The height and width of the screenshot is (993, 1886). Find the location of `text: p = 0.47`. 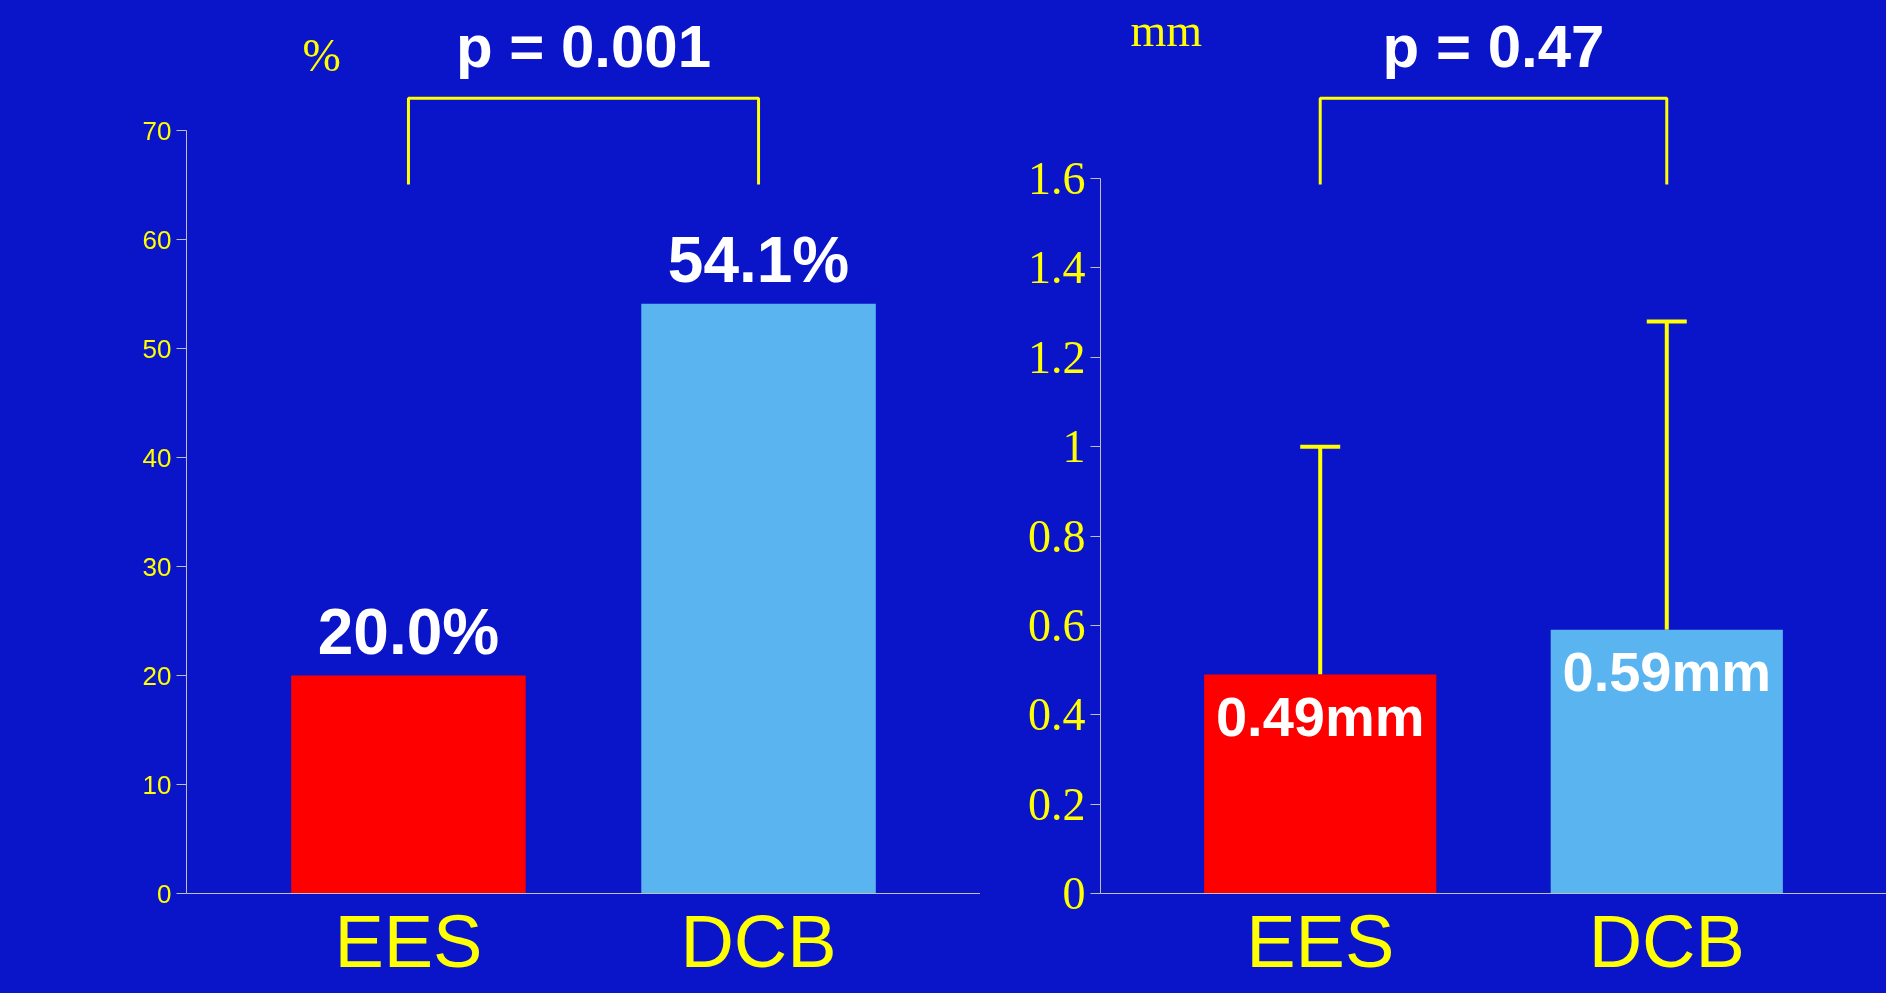

text: p = 0.47 is located at coordinates (1493, 47).